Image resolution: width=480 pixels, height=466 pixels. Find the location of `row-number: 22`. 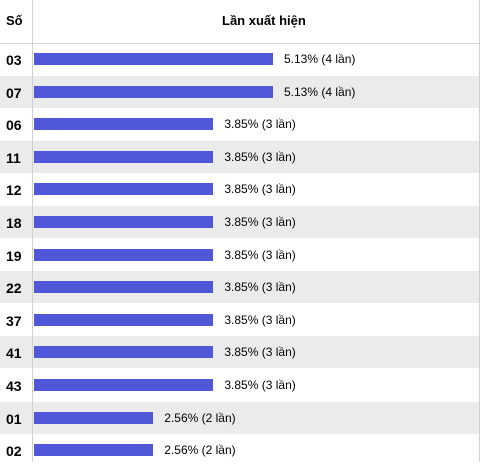

row-number: 22 is located at coordinates (14, 288).